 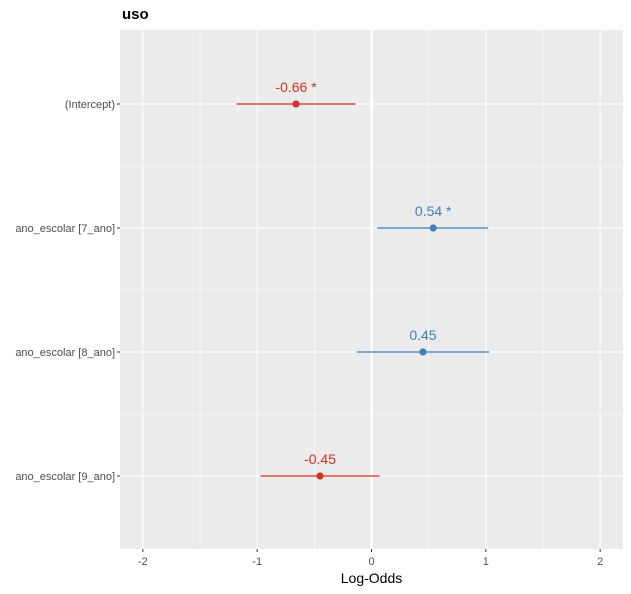 What do you see at coordinates (257, 562) in the screenshot?
I see `x-tick-label: -1` at bounding box center [257, 562].